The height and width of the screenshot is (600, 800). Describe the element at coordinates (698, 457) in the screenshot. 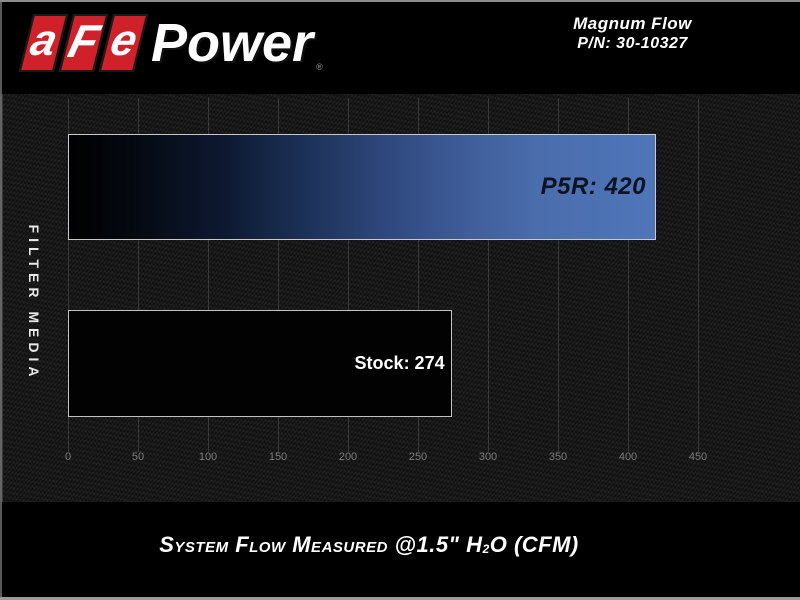

I see `x-tick-450: 450` at that location.